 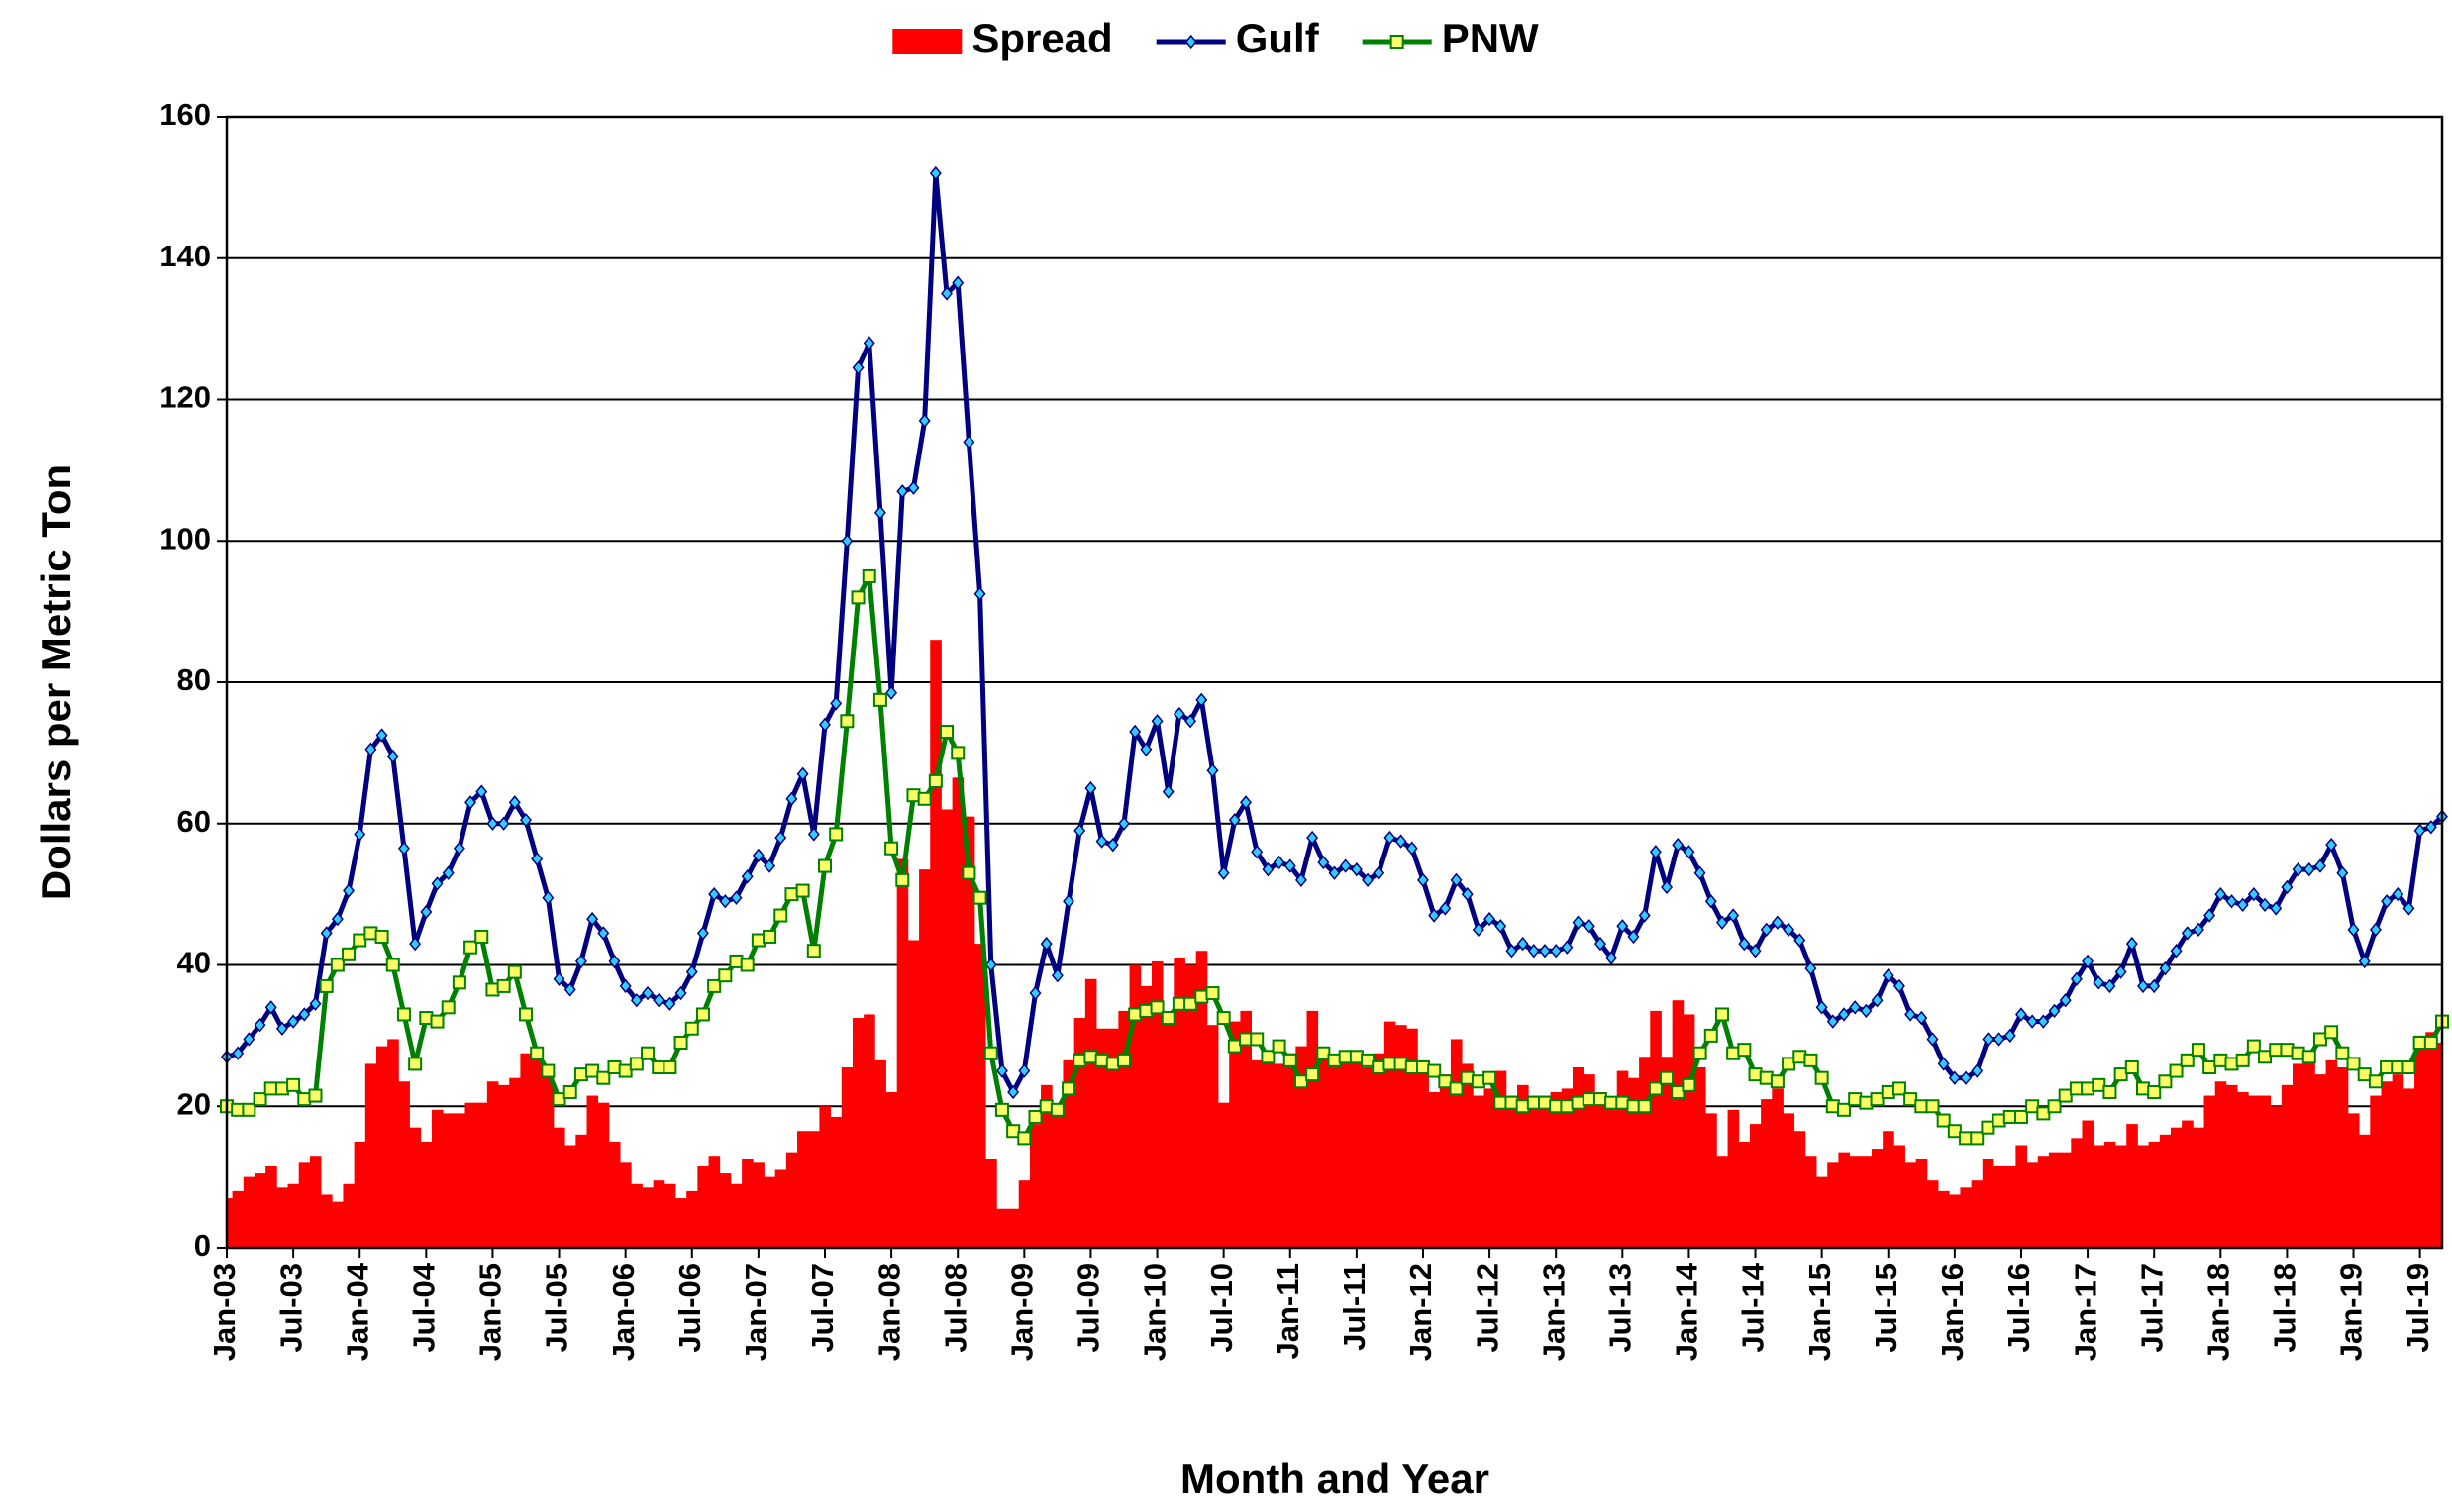 I want to click on x-tick-label: Jan-17, so click(x=2085, y=1312).